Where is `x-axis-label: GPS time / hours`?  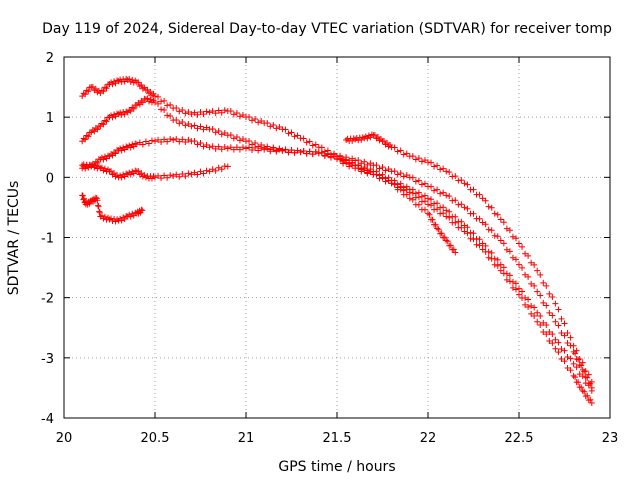
x-axis-label: GPS time / hours is located at coordinates (336, 467).